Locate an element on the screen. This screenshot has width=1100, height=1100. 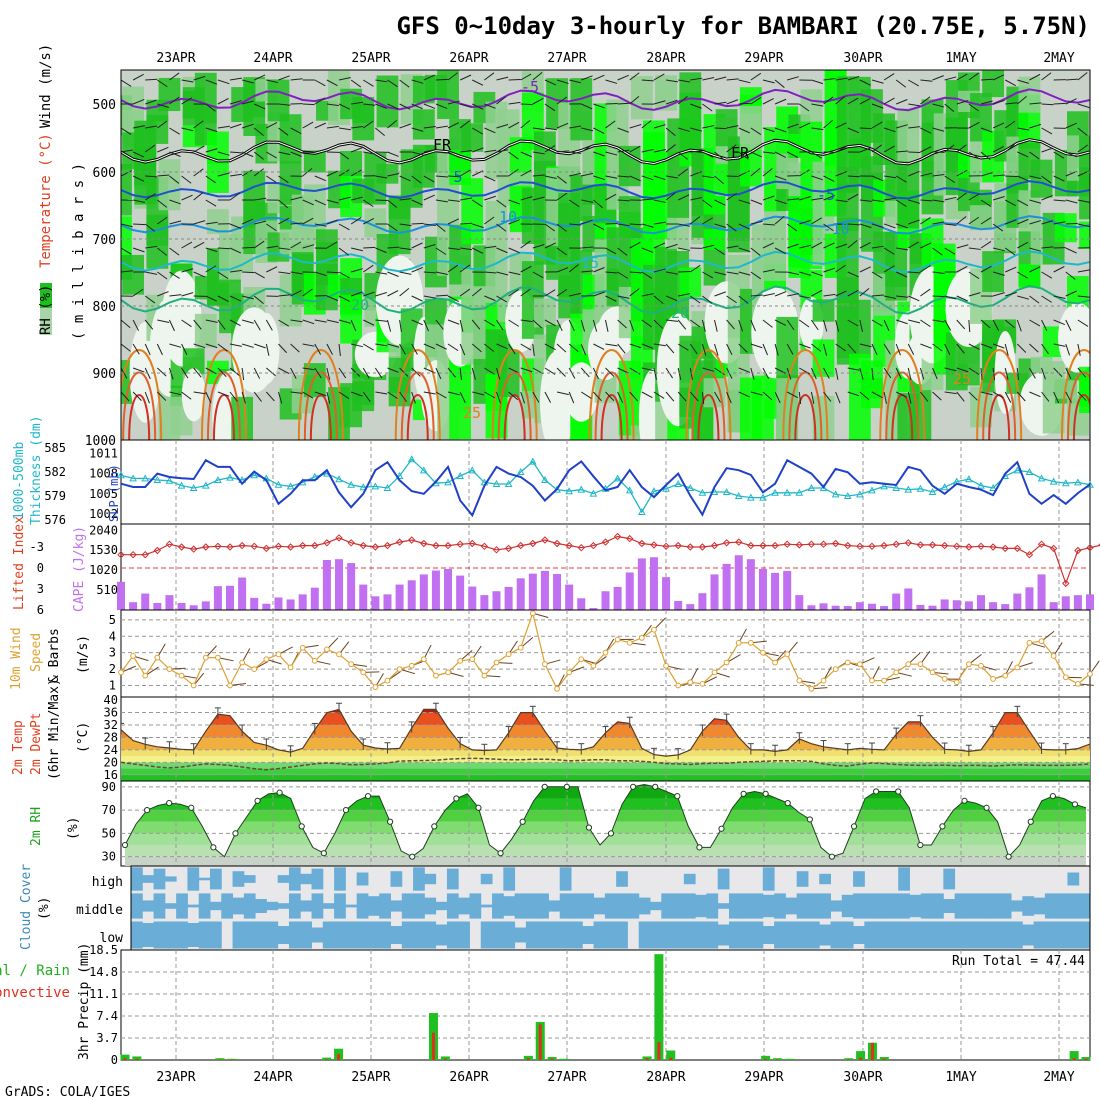
contour-label: FR is located at coordinates (740, 153).